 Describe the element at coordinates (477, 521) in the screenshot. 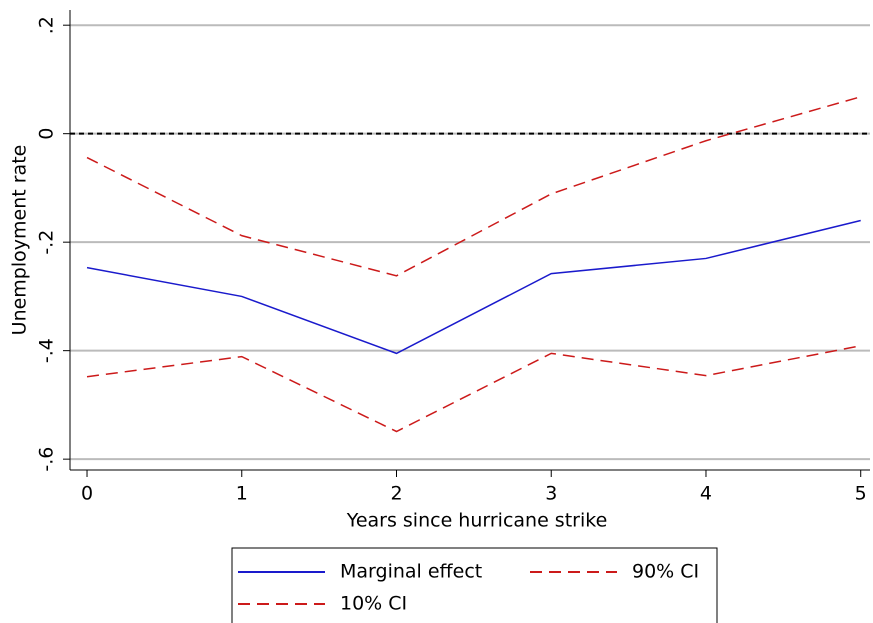

I see `x-axis-title: Years since hurricane strike` at that location.